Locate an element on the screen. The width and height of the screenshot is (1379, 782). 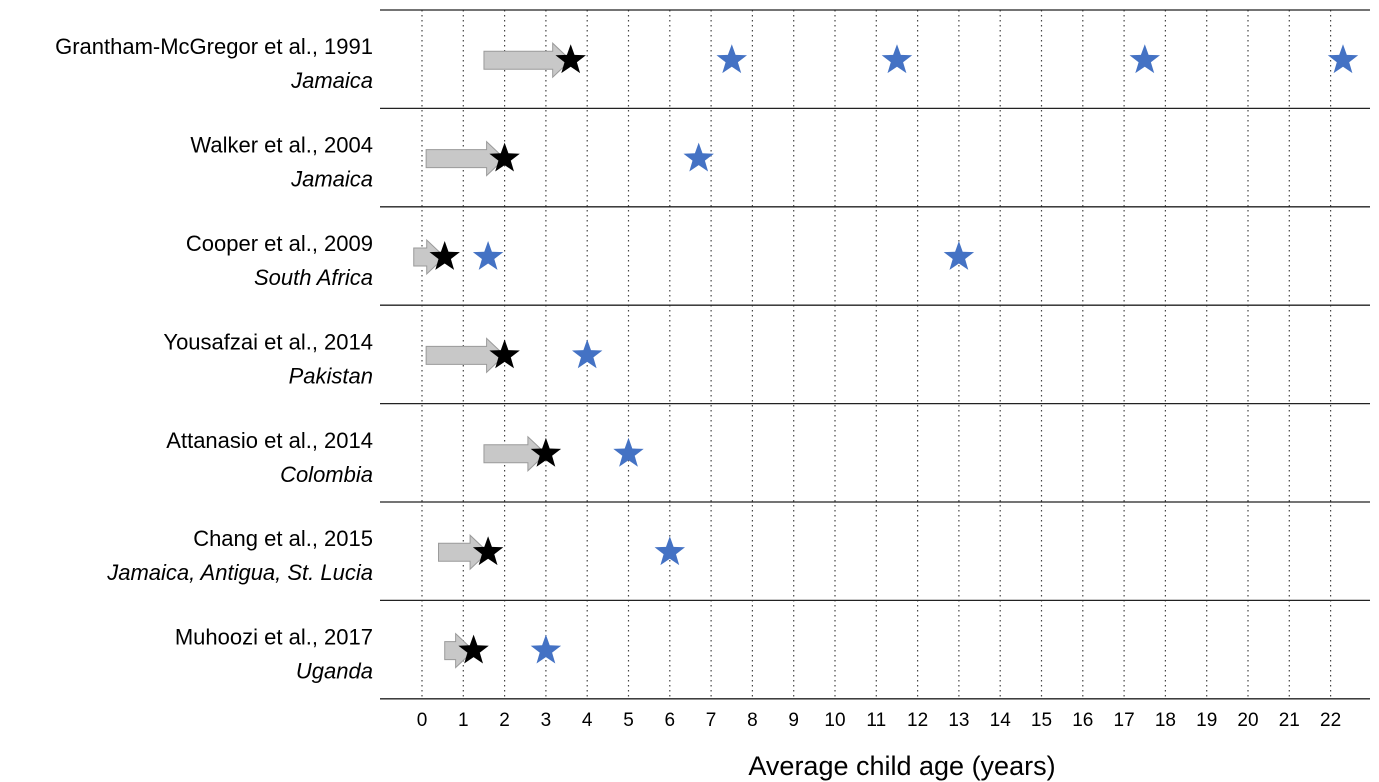
x-axis: 0 1 2 3 4 5 6 7 8 9 10 11 12 13 14 15 16 17 18 19 20 21 22 is located at coordinates (879, 720).